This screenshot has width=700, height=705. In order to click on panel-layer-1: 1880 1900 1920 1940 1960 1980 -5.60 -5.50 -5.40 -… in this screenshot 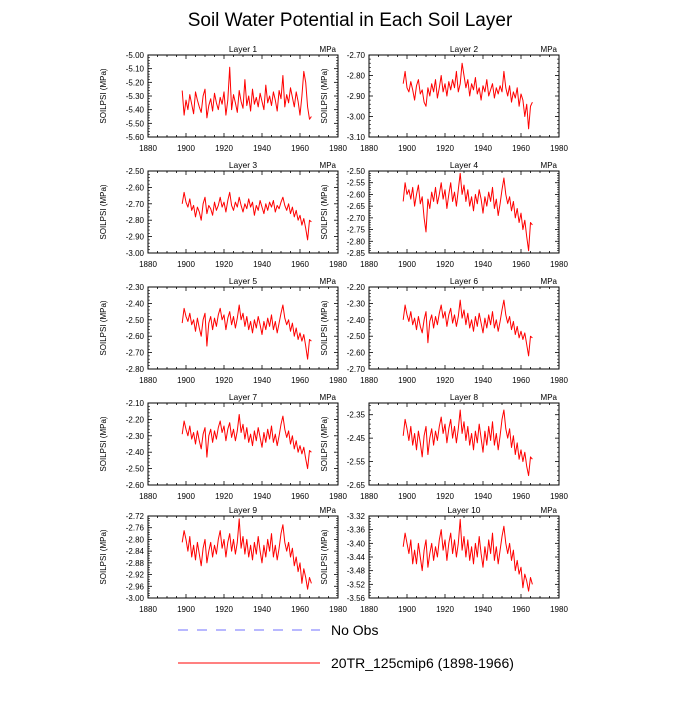, I will do `click(223, 98)`.